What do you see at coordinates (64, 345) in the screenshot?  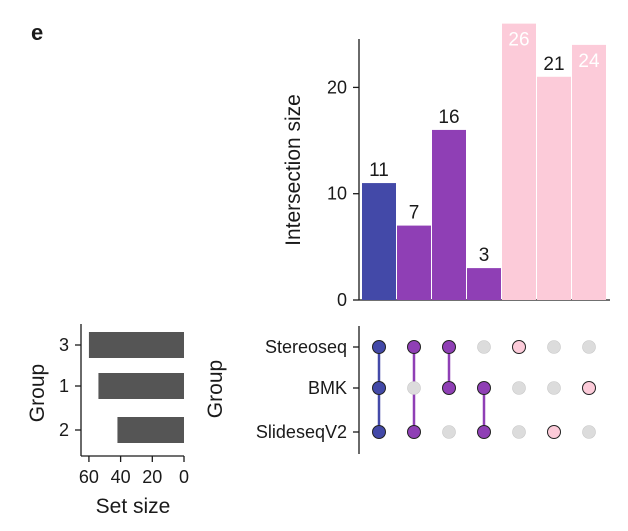 I see `set-size-y-tick-label: 3` at bounding box center [64, 345].